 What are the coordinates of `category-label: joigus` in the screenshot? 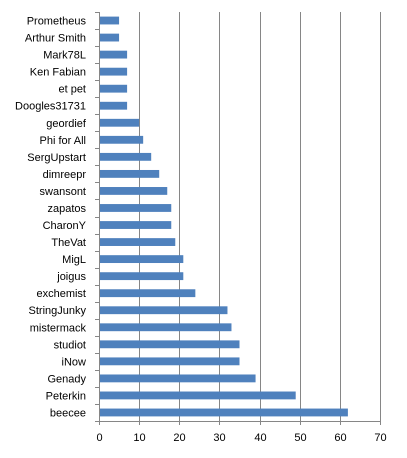 It's located at (71, 277).